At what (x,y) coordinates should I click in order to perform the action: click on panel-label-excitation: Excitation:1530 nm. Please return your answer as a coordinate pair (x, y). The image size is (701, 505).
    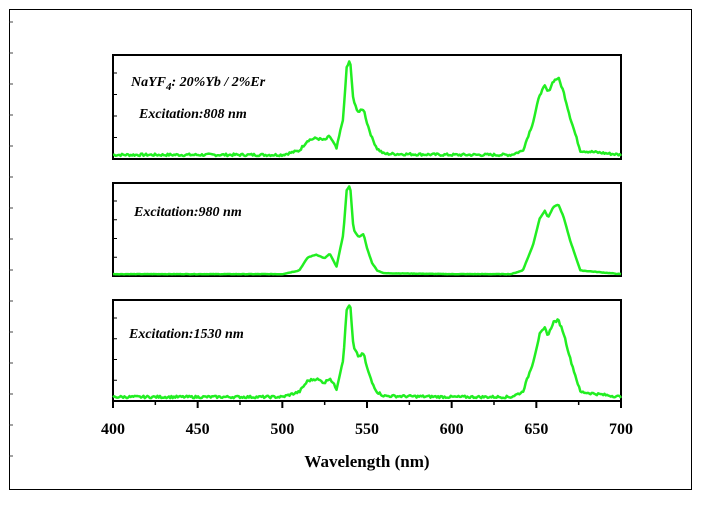
    Looking at the image, I should click on (186, 334).